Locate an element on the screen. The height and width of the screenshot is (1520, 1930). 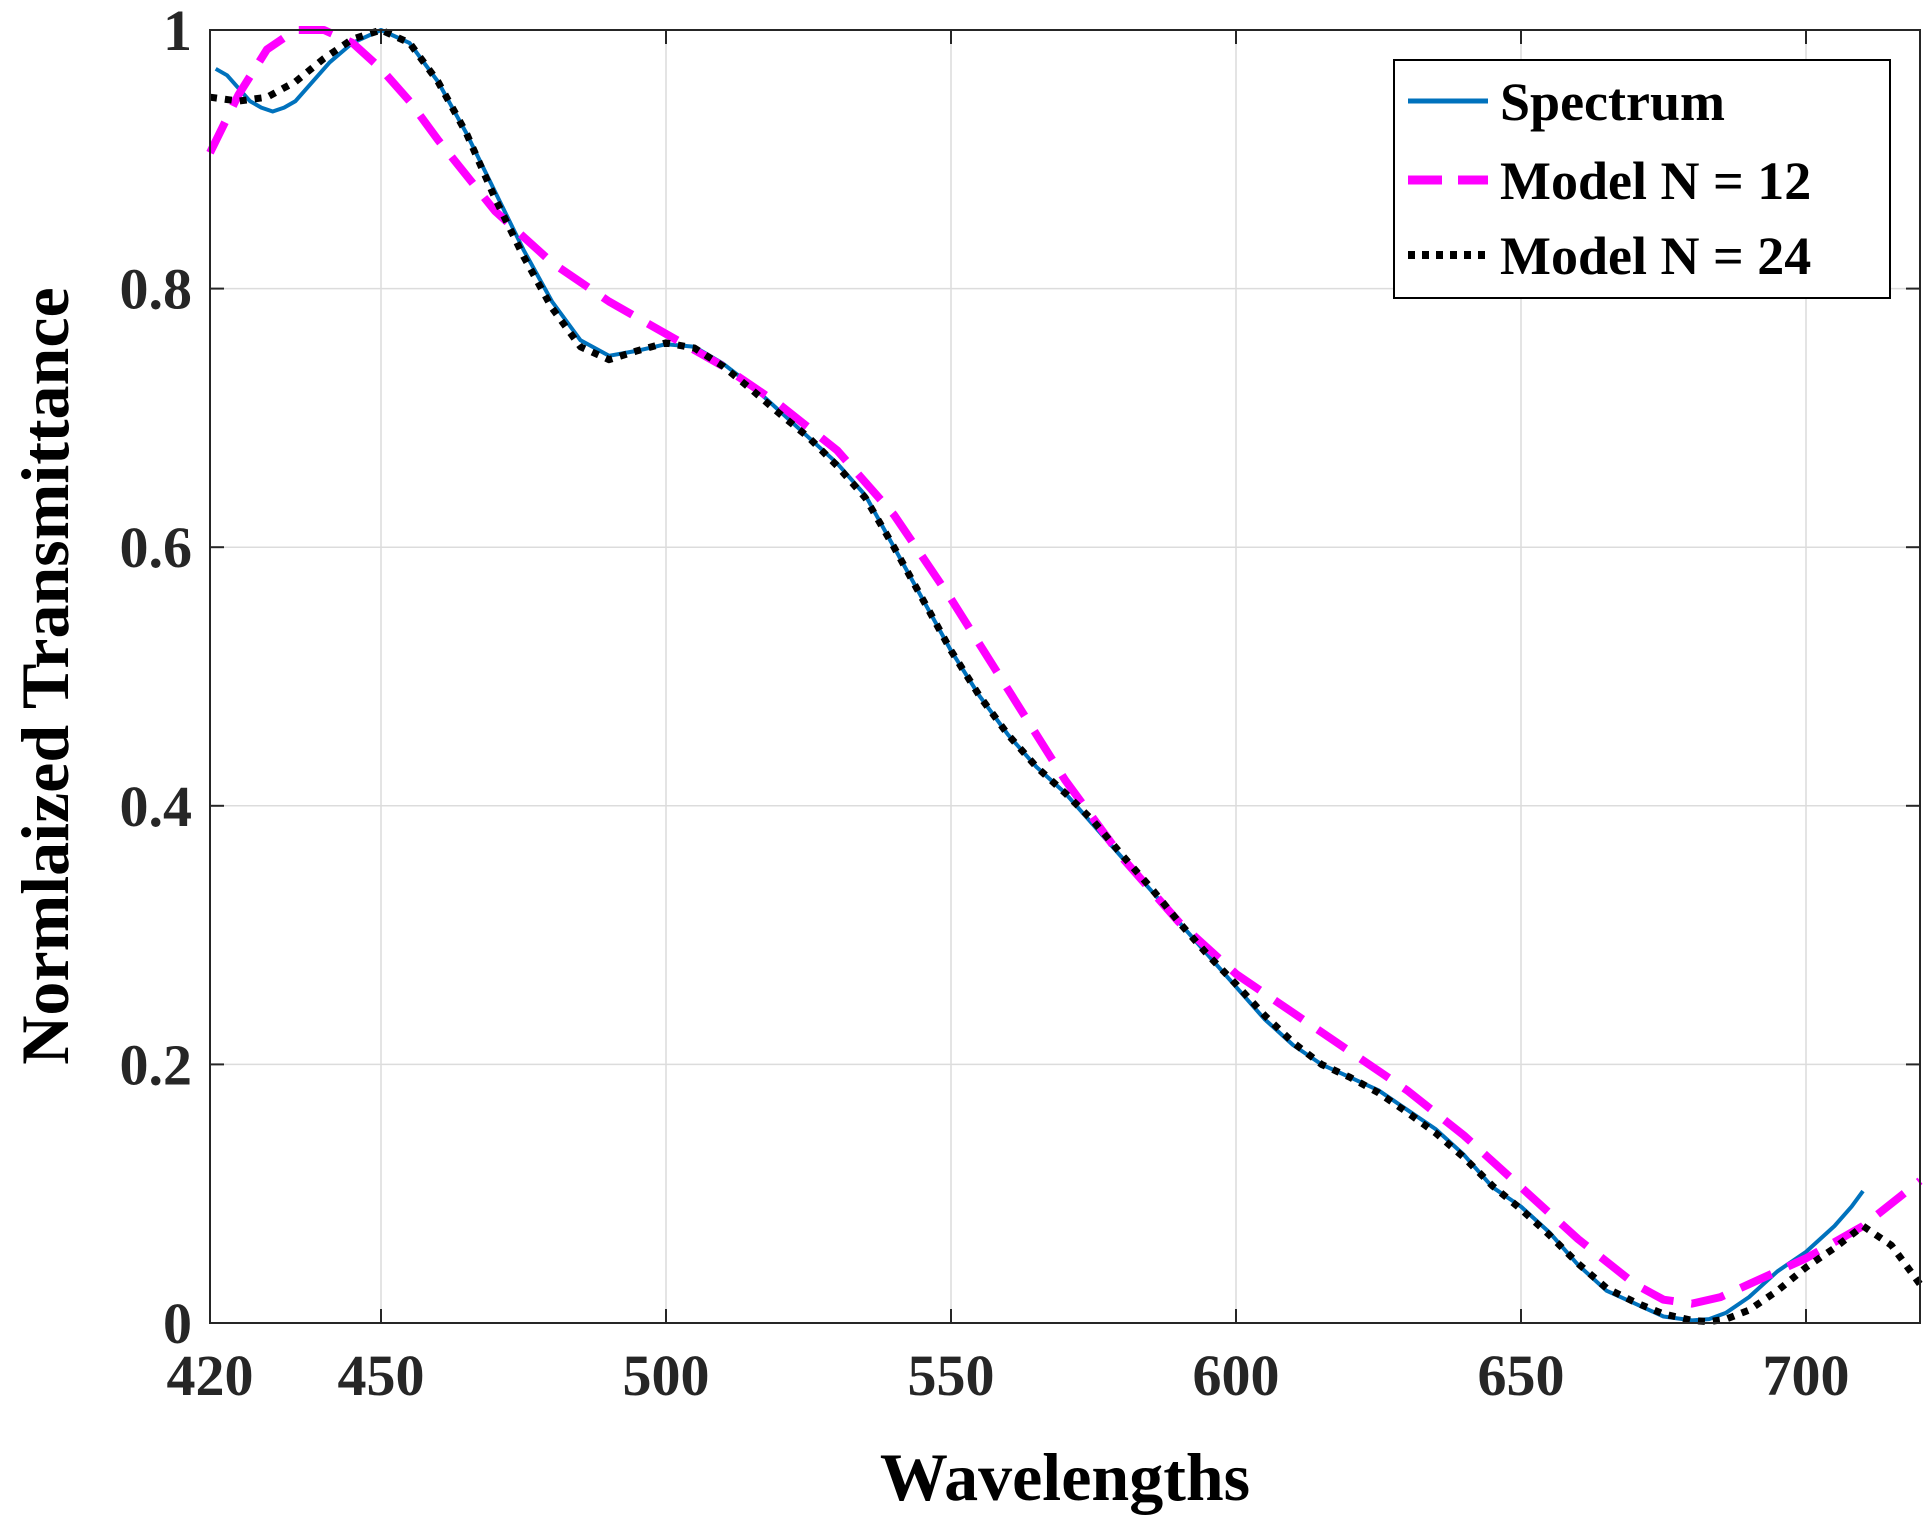
legend: Spectrum Model N = 12 Model N = 24 is located at coordinates (1642, 179).